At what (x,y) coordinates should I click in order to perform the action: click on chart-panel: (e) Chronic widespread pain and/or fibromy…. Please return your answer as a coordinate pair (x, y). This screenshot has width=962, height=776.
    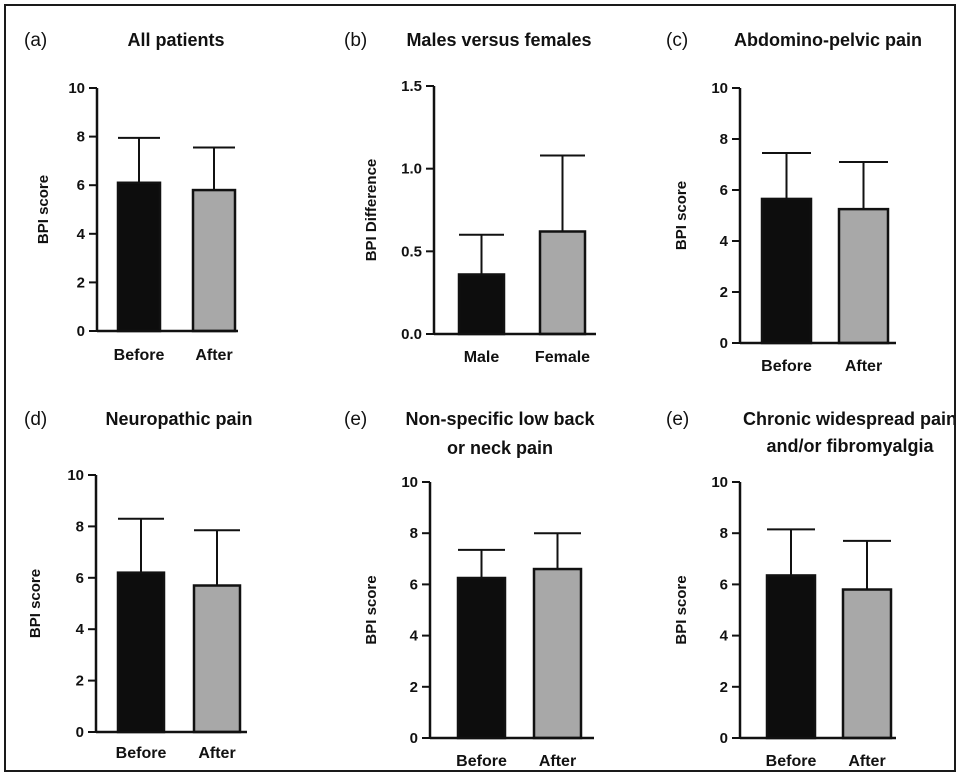
    Looking at the image, I should click on (811, 589).